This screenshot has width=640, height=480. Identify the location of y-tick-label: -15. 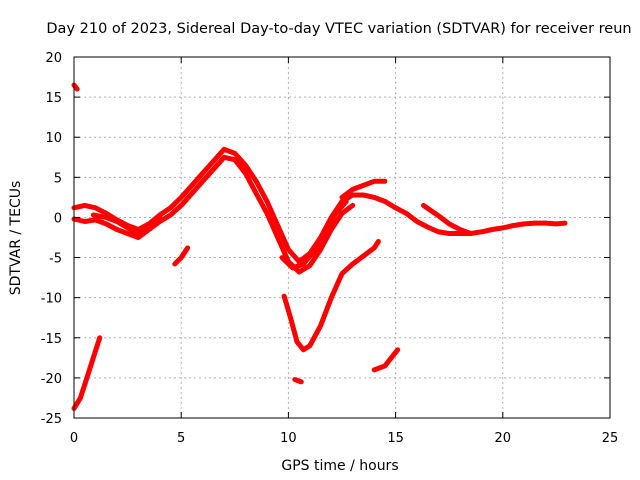
(51, 339).